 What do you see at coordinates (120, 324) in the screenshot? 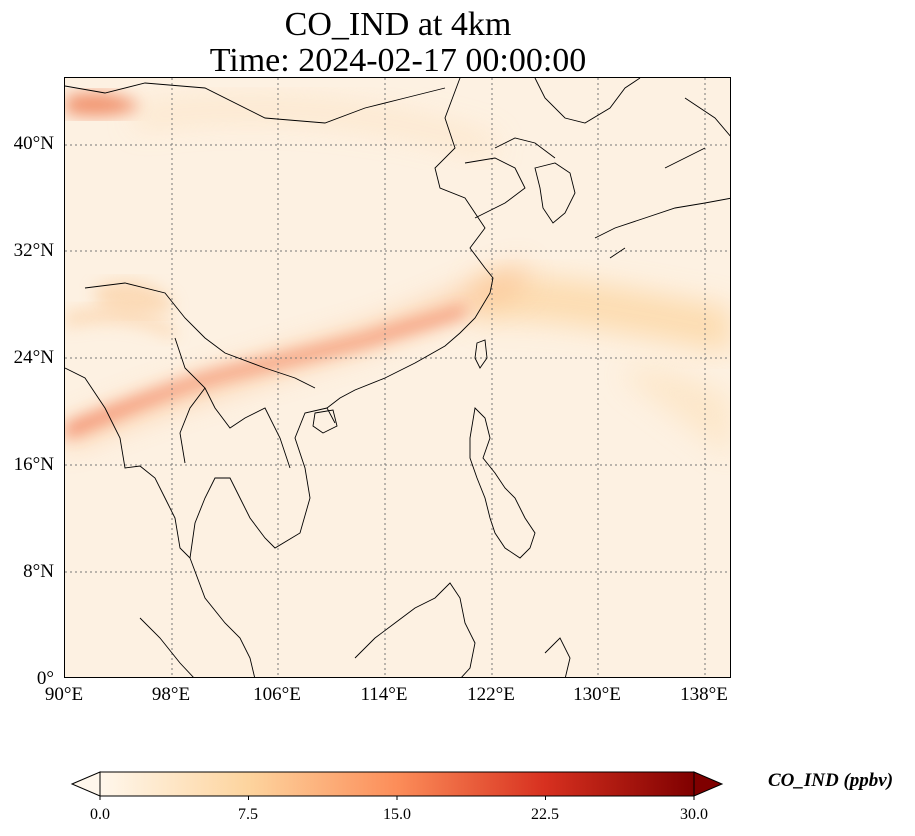
I see `plume-myanmar-band` at bounding box center [120, 324].